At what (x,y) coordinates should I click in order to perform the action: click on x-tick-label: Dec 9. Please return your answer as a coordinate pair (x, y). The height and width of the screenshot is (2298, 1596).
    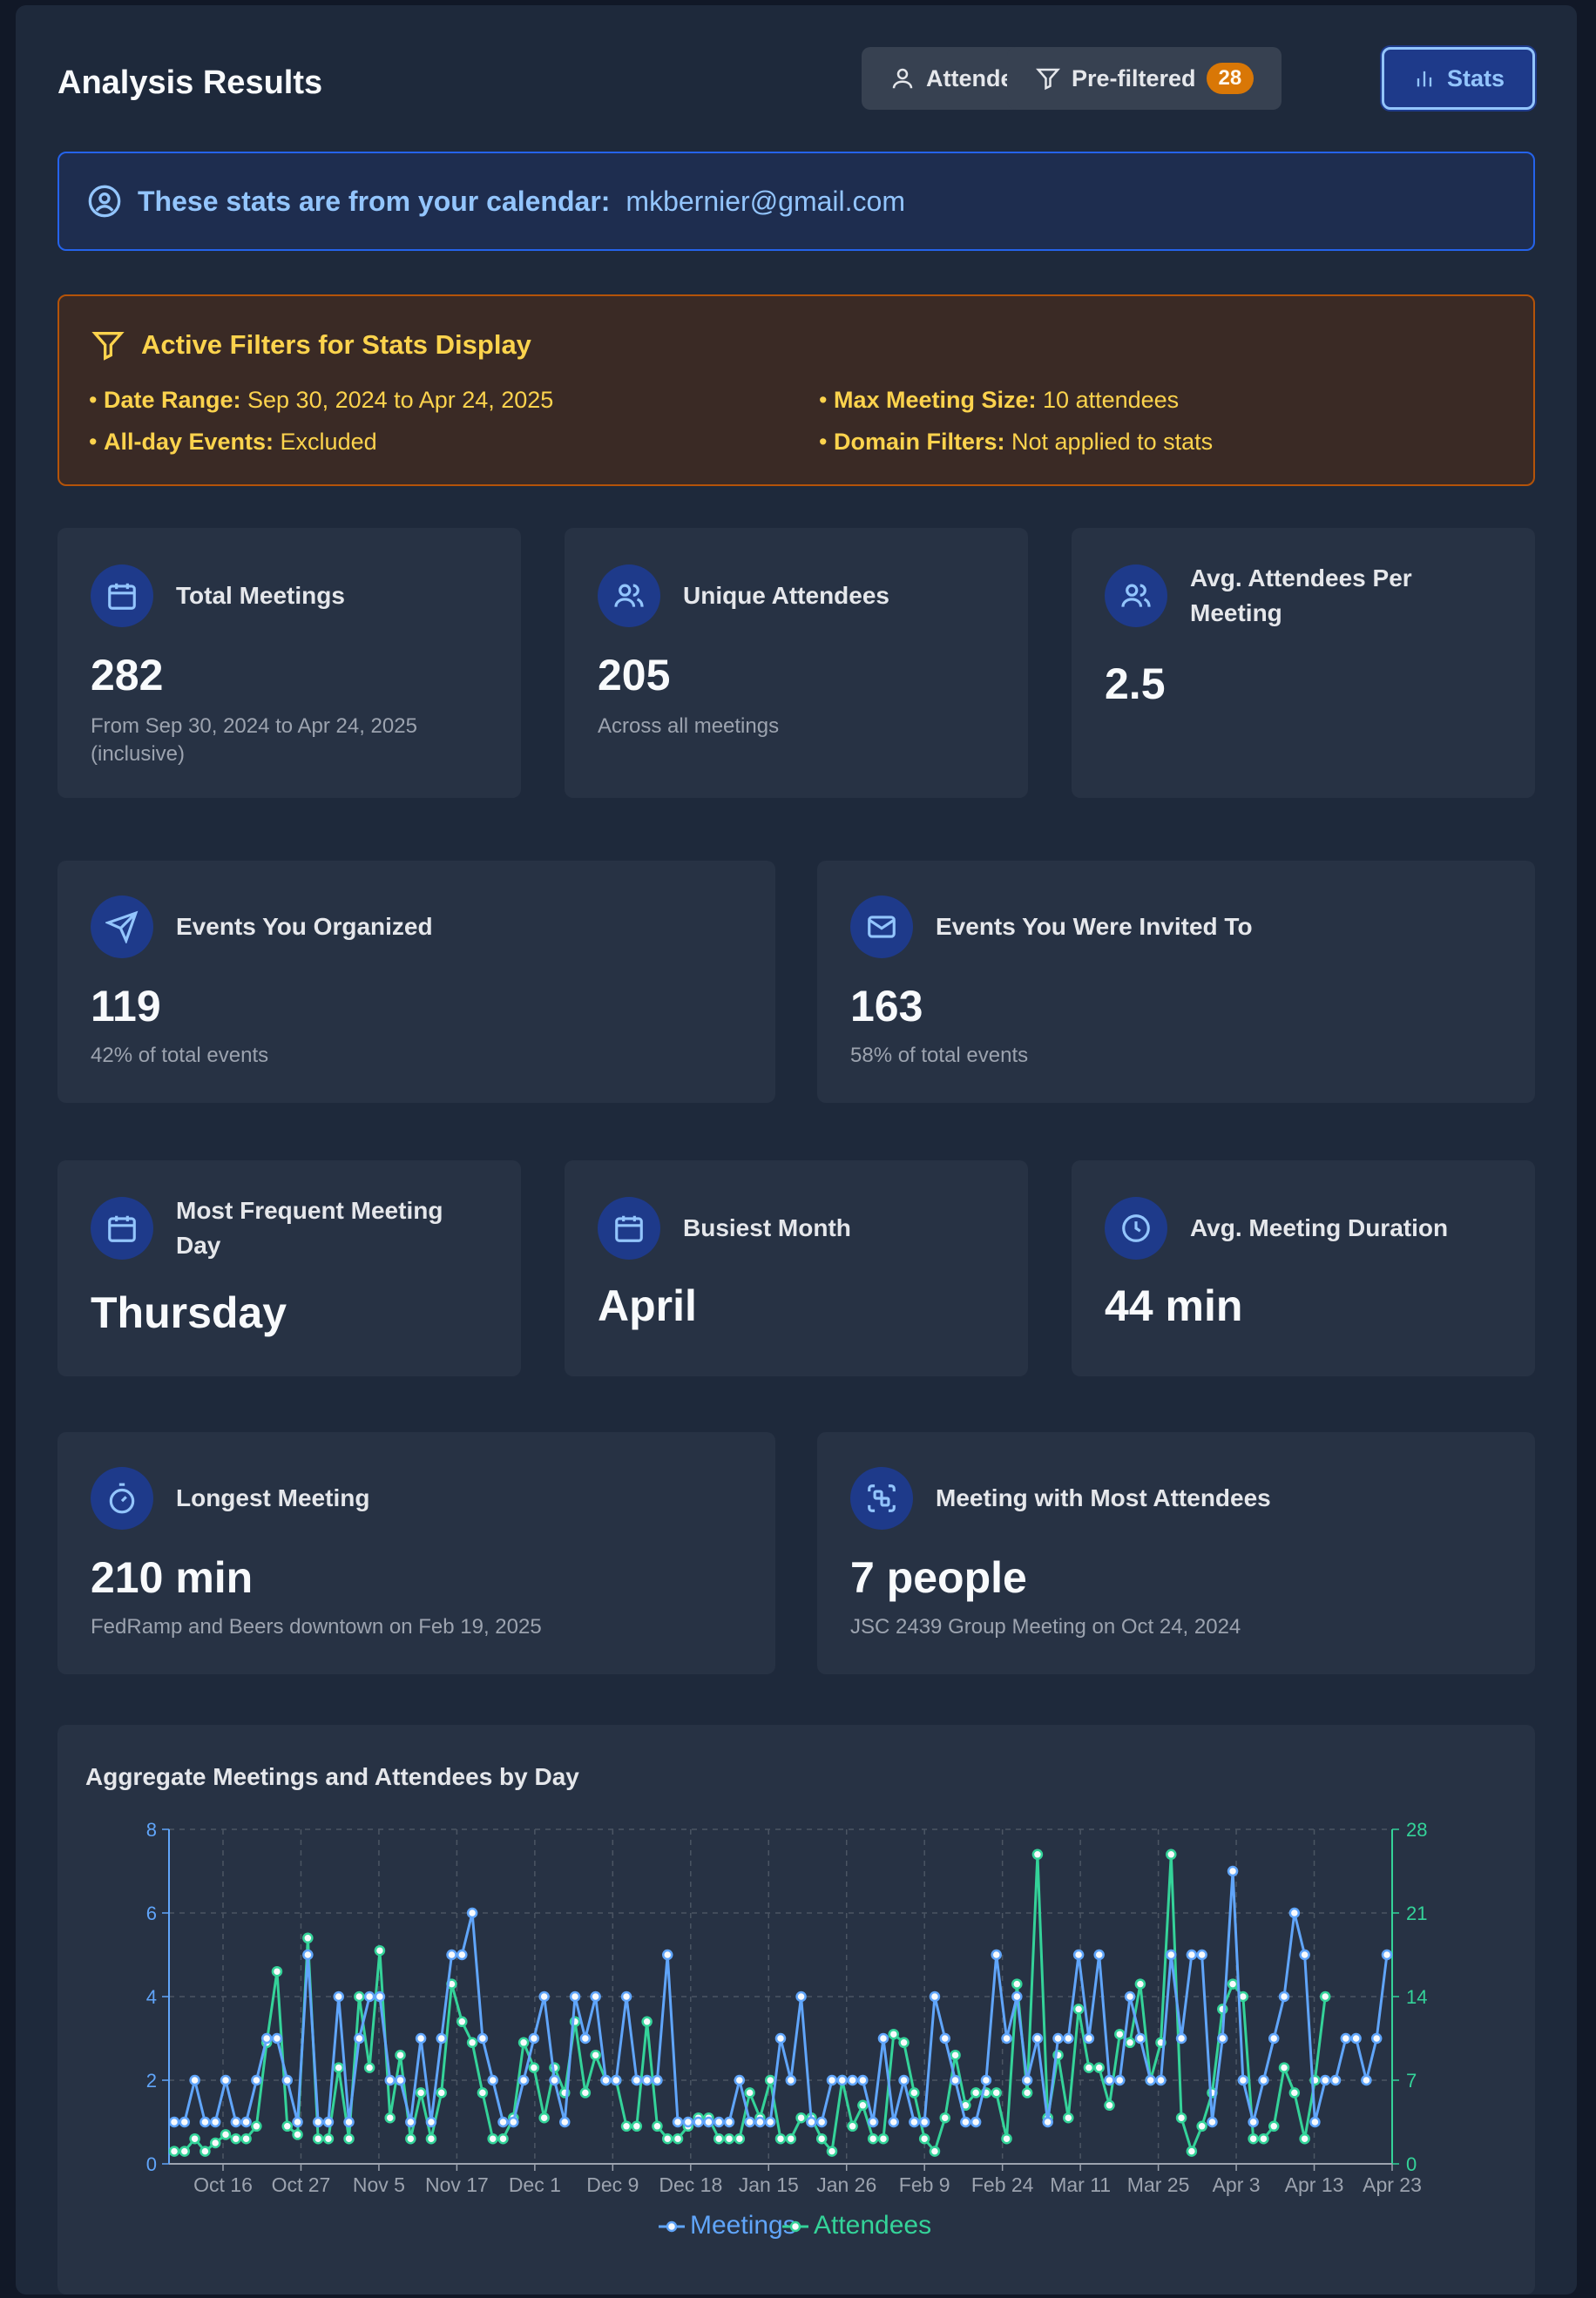
    Looking at the image, I should click on (612, 2184).